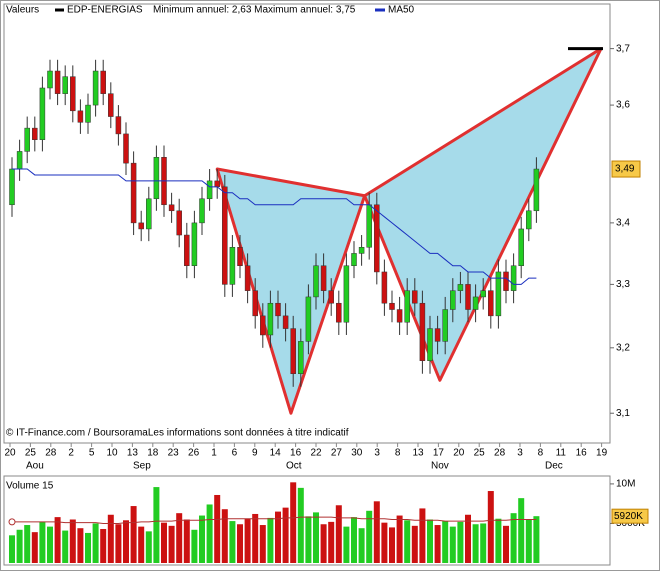 The height and width of the screenshot is (571, 660). I want to click on y-tick-label: 3,2, so click(623, 347).